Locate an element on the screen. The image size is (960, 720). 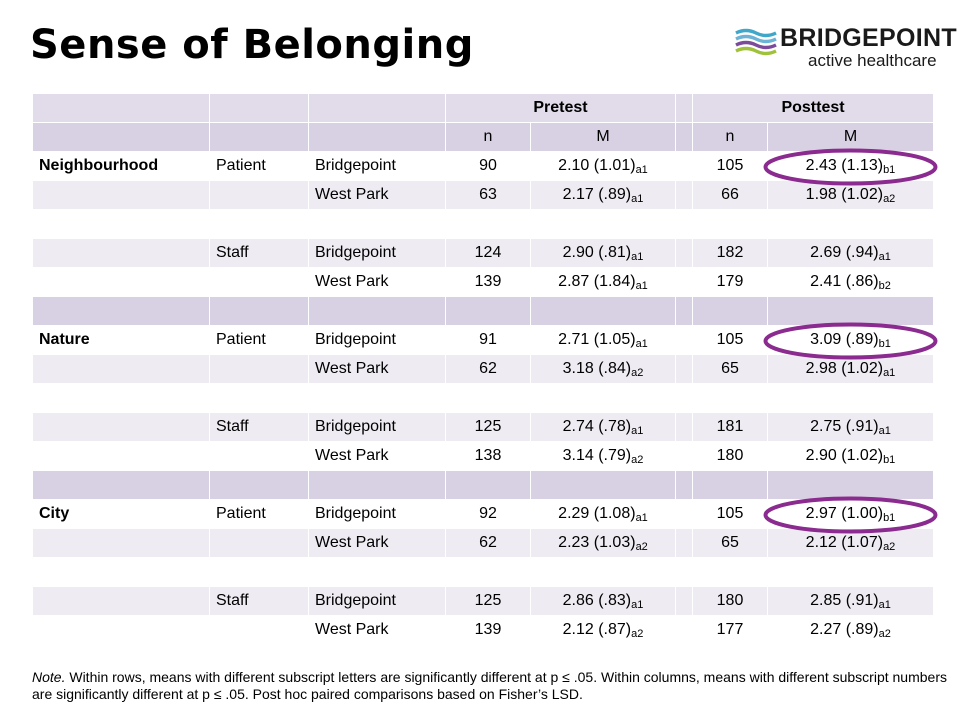
posttest-n-cell-value: 66 is located at coordinates (730, 194).